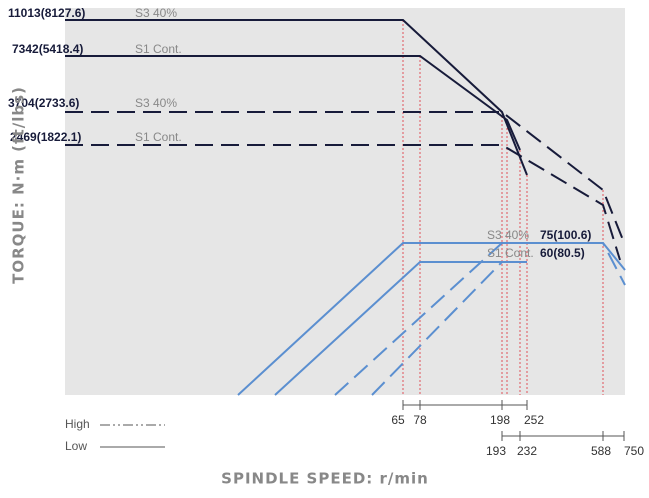  What do you see at coordinates (500, 420) in the screenshot?
I see `tick-label: 198` at bounding box center [500, 420].